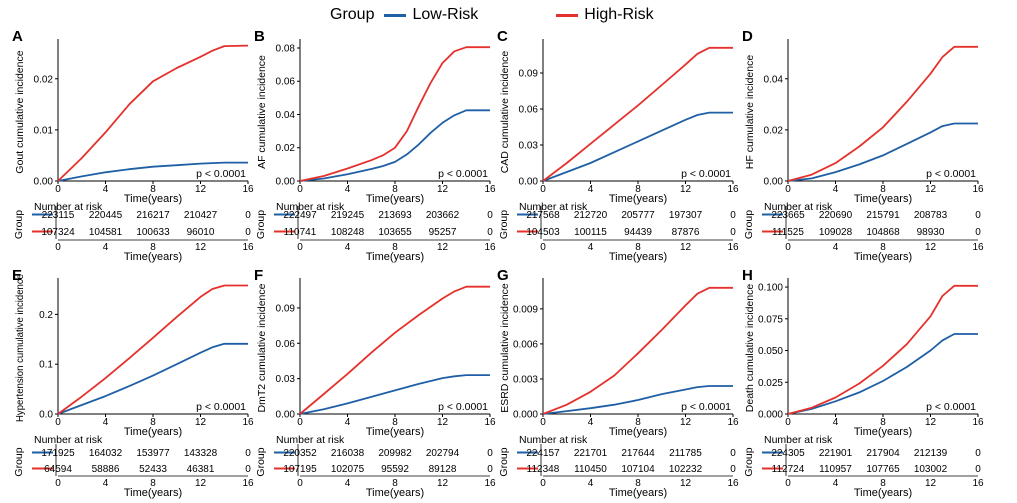 This screenshot has height=503, width=1017. Describe the element at coordinates (348, 483) in the screenshot. I see `risk-table-x-tick-f: 4` at that location.